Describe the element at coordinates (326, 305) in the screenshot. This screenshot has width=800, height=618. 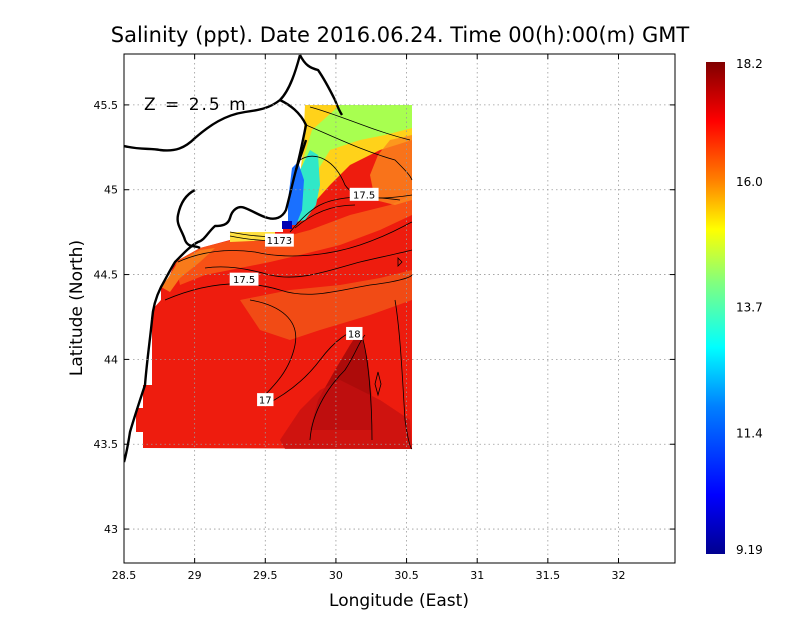
I see `salinity-orange-tongue` at that location.